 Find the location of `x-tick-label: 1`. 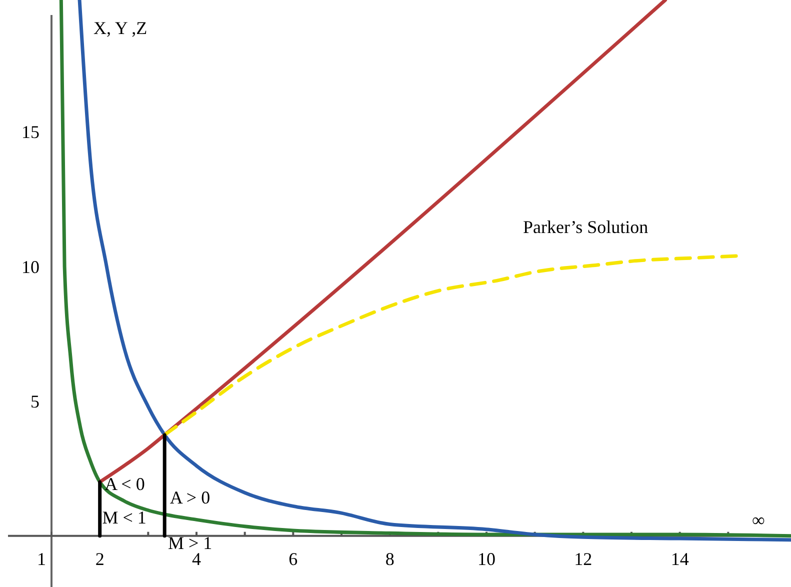

x-tick-label: 1 is located at coordinates (41, 558).